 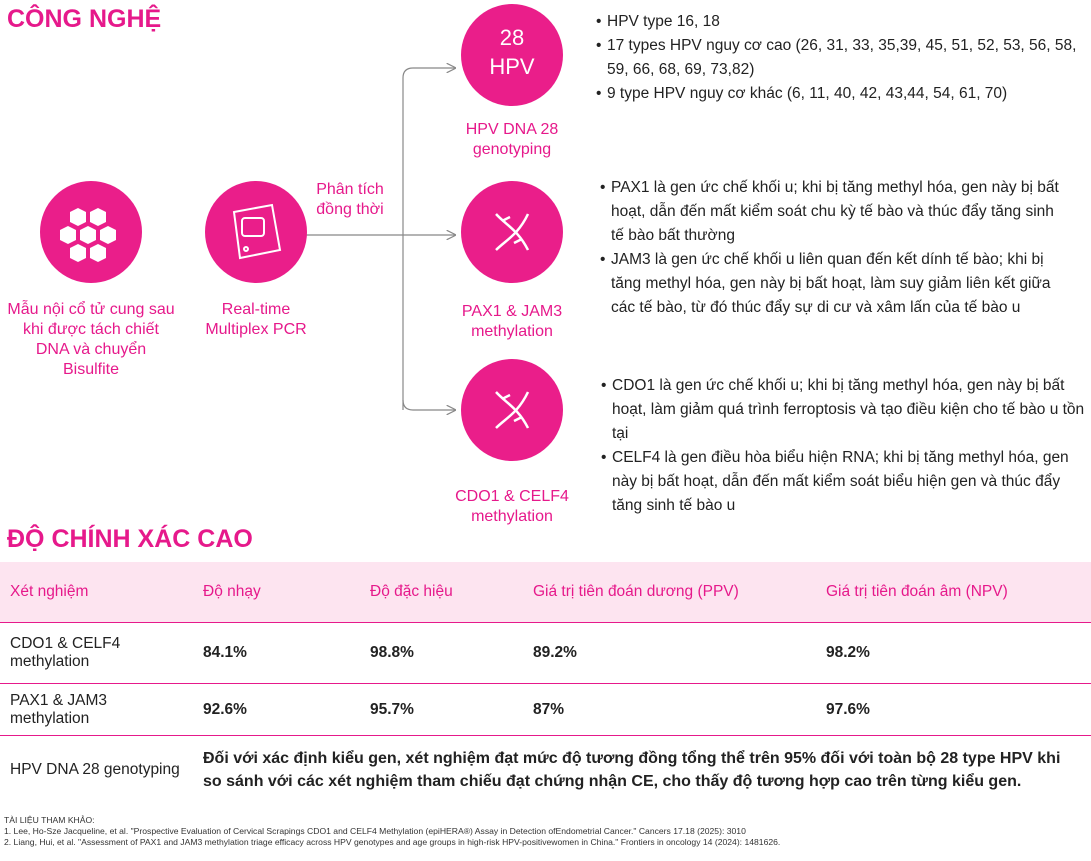 I want to click on cell: 92.6%, so click(x=276, y=709).